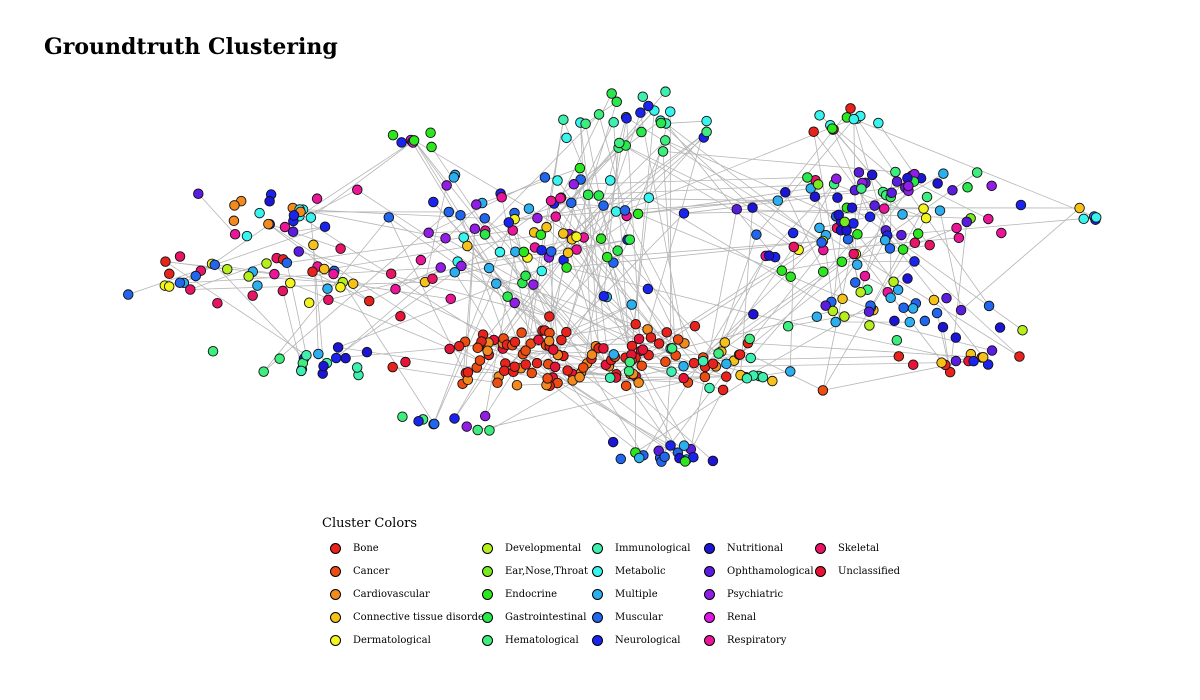  I want to click on legend-swatch, so click(335, 548).